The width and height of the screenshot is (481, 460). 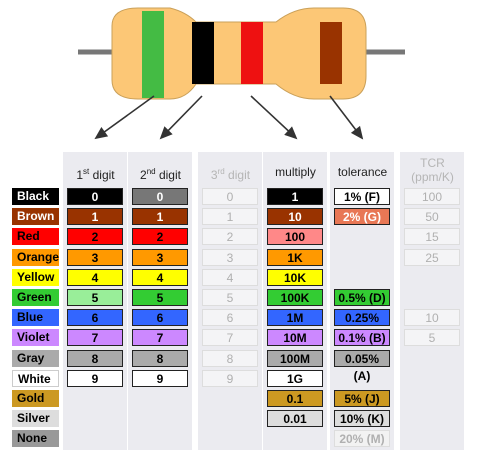 I want to click on cell-d3-gray: 8, so click(x=230, y=358).